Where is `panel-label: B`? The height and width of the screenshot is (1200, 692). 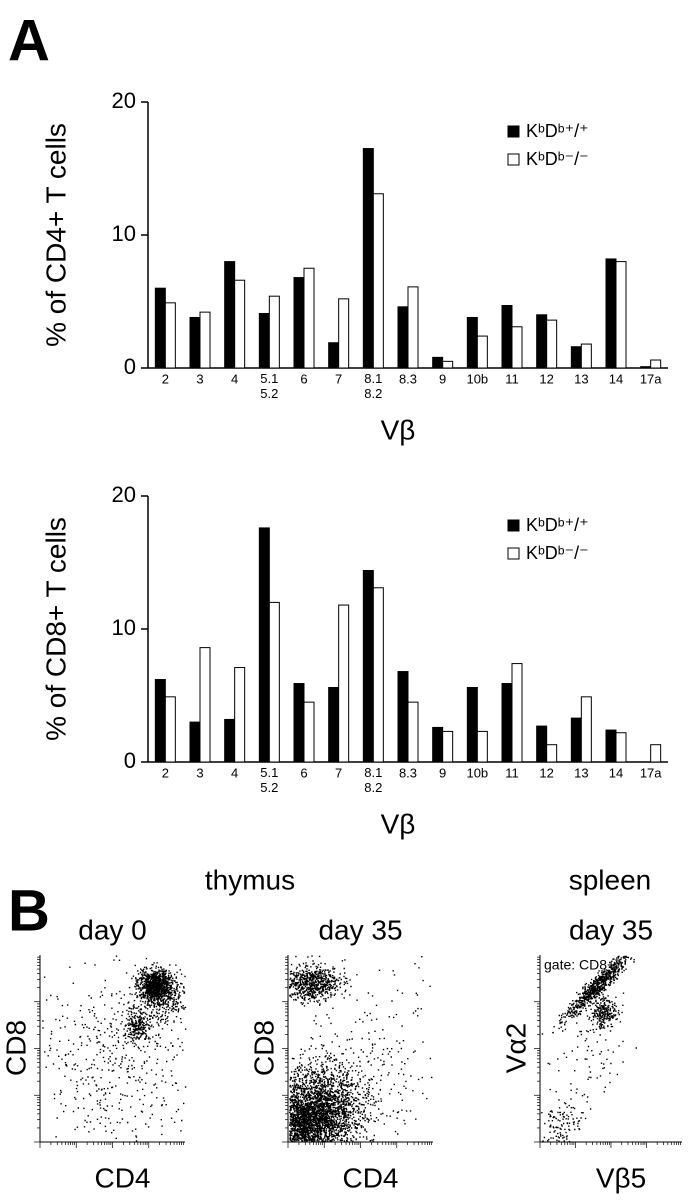
panel-label: B is located at coordinates (29, 910).